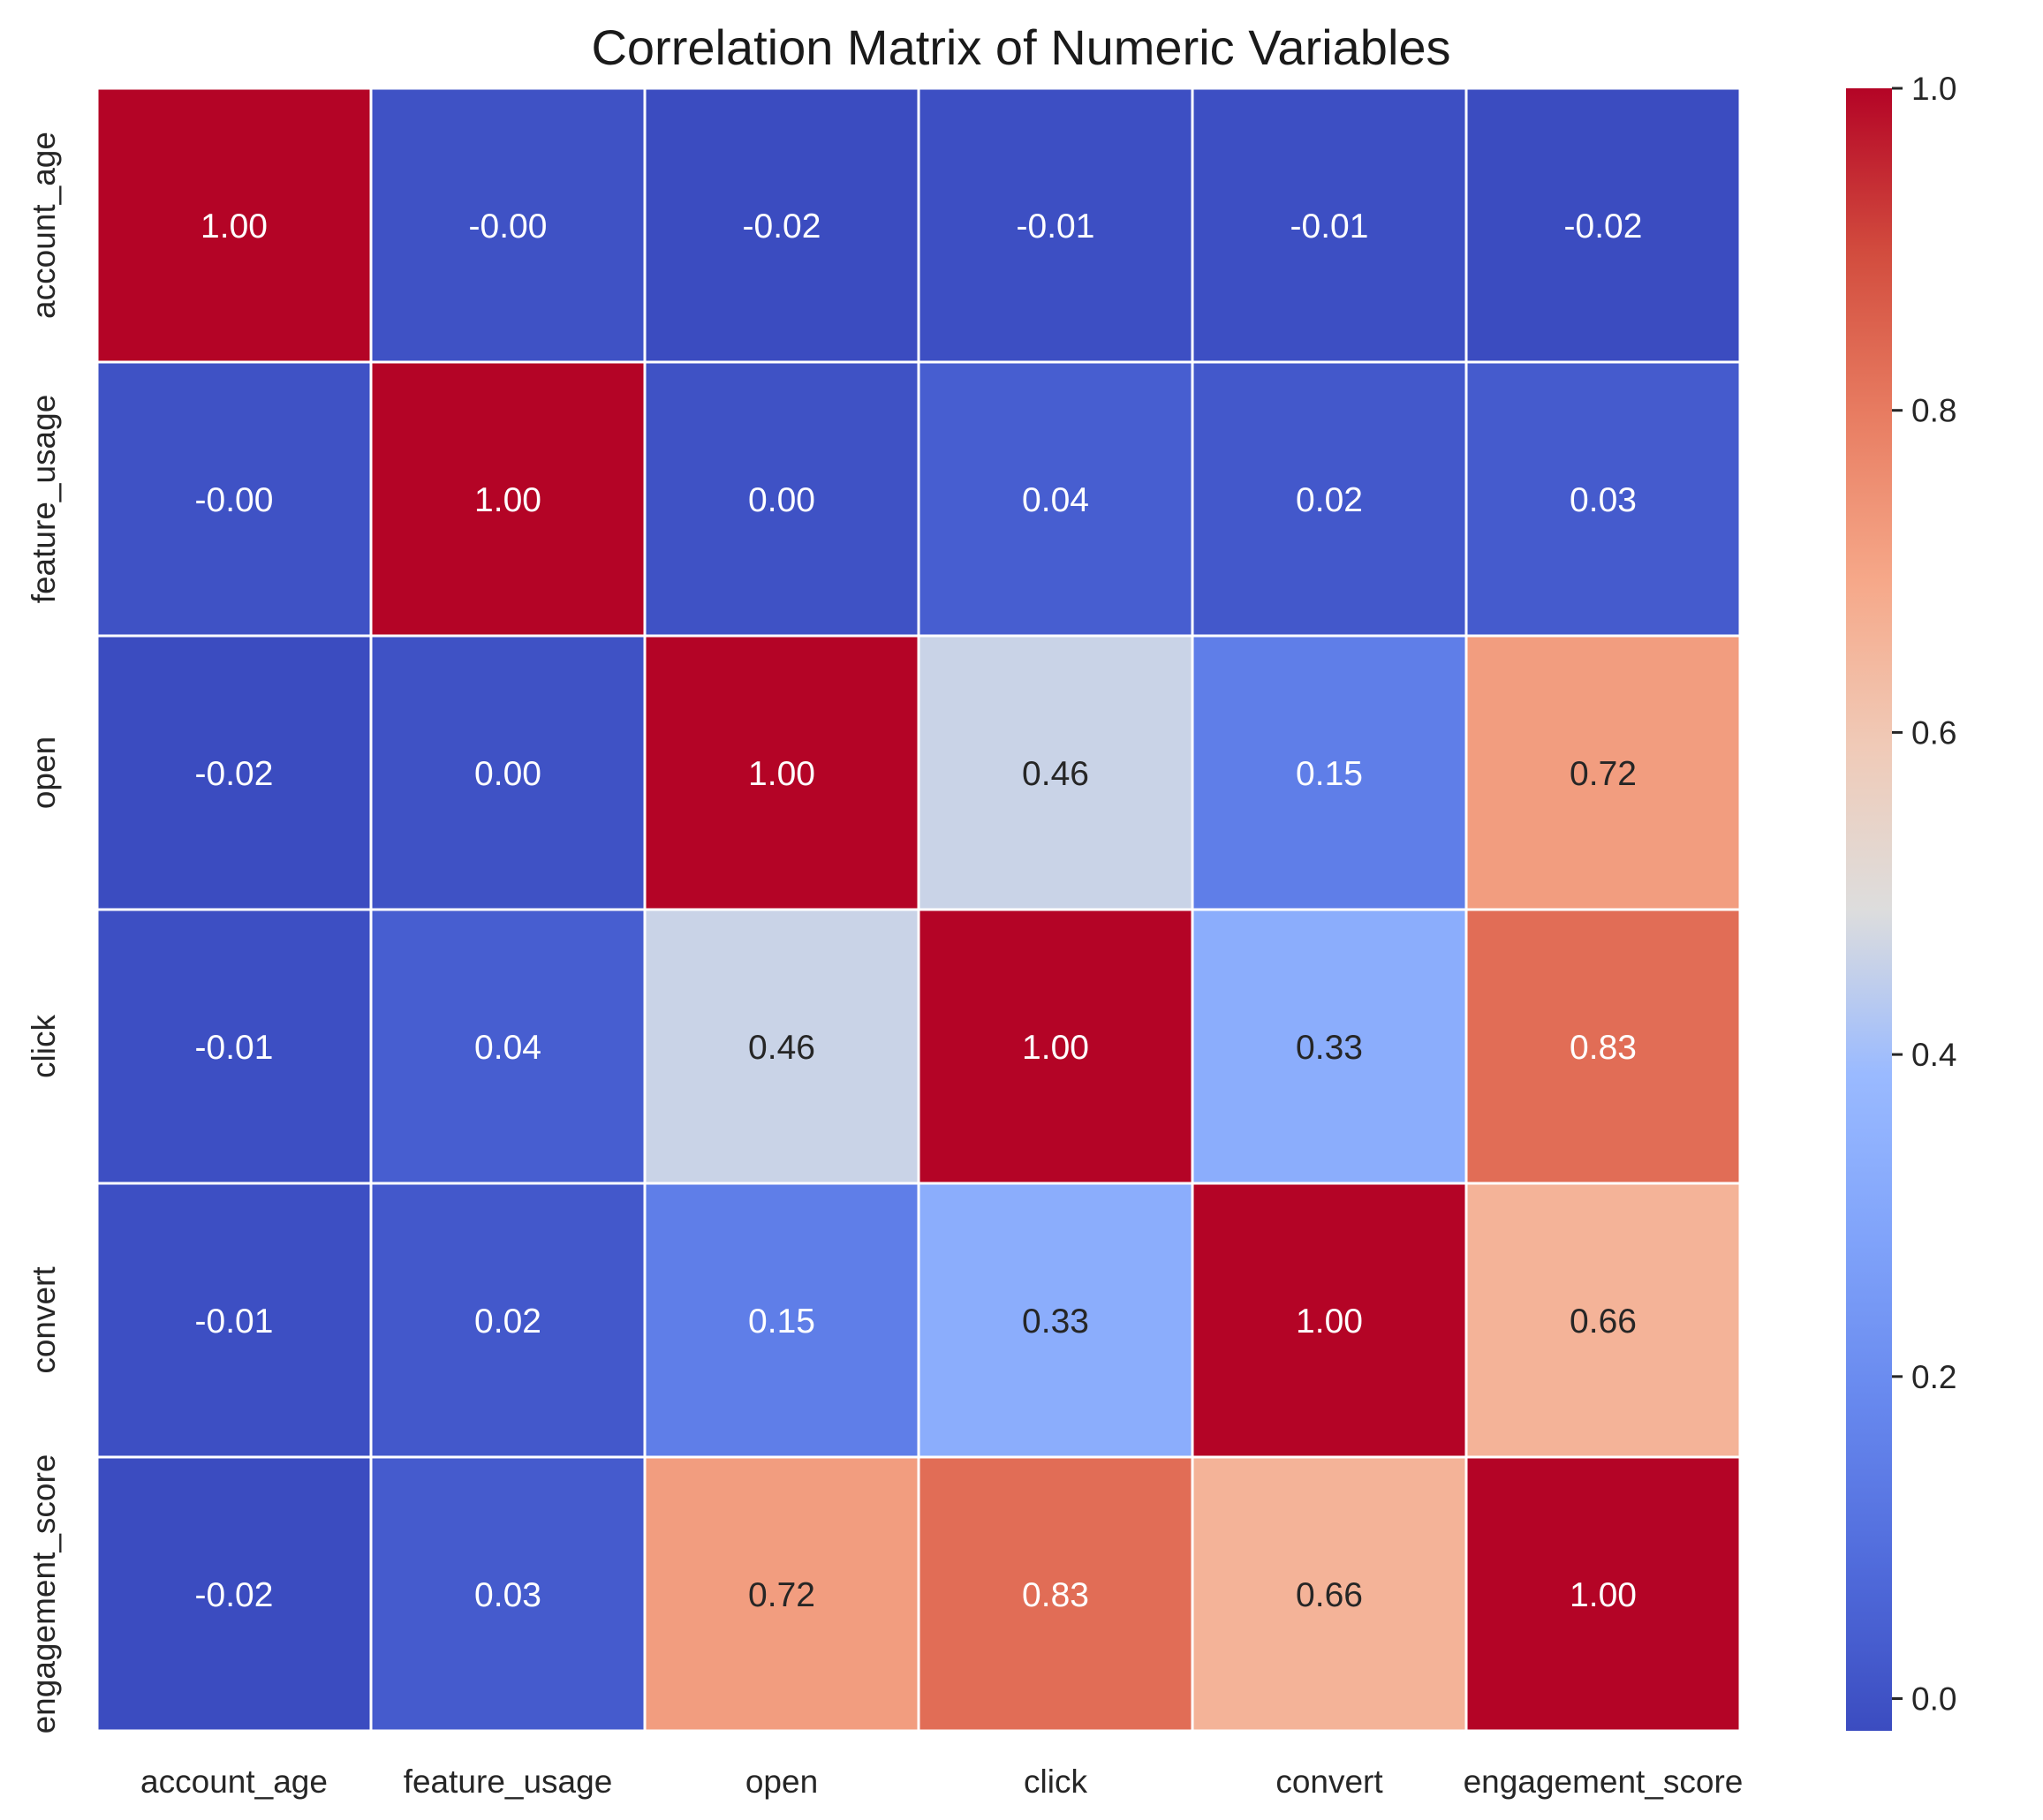 Image resolution: width=2043 pixels, height=1820 pixels. I want to click on y-tick-label: convert, so click(44, 1320).